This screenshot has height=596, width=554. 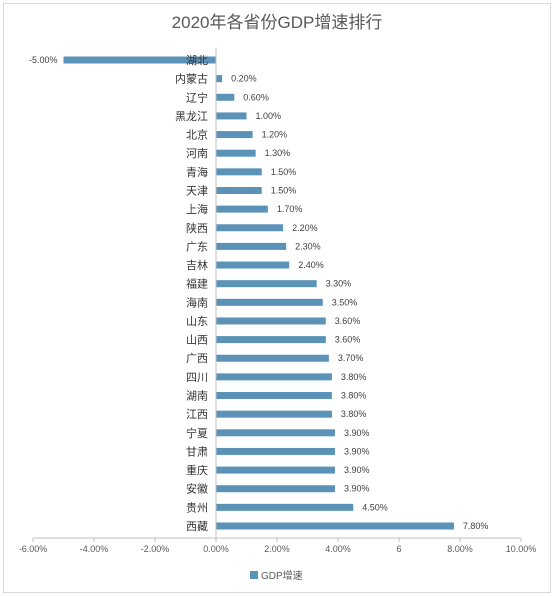 I want to click on data-label-19: 3.80%, so click(x=354, y=396).